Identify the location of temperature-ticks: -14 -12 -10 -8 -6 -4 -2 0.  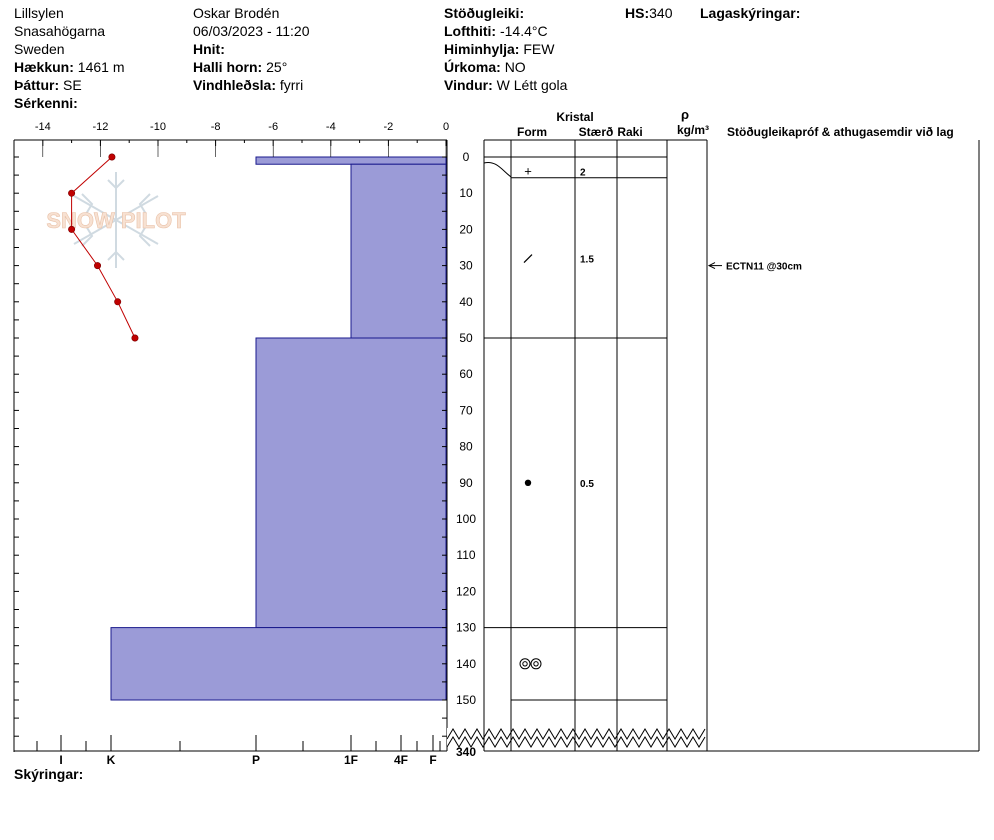
(231, 139).